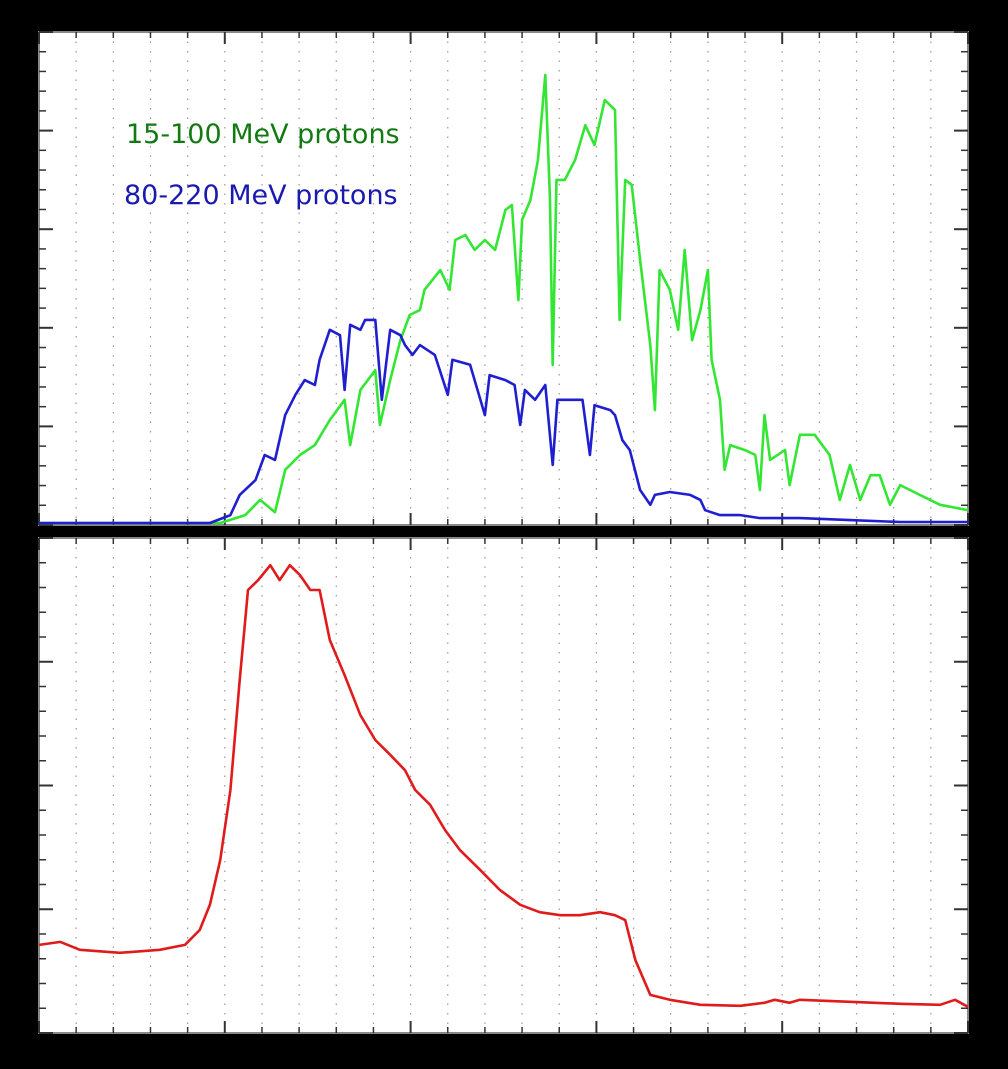 Image resolution: width=1008 pixels, height=1069 pixels. Describe the element at coordinates (263, 134) in the screenshot. I see `legend-entry-15-100-mev: 15-100 MeV protons` at that location.